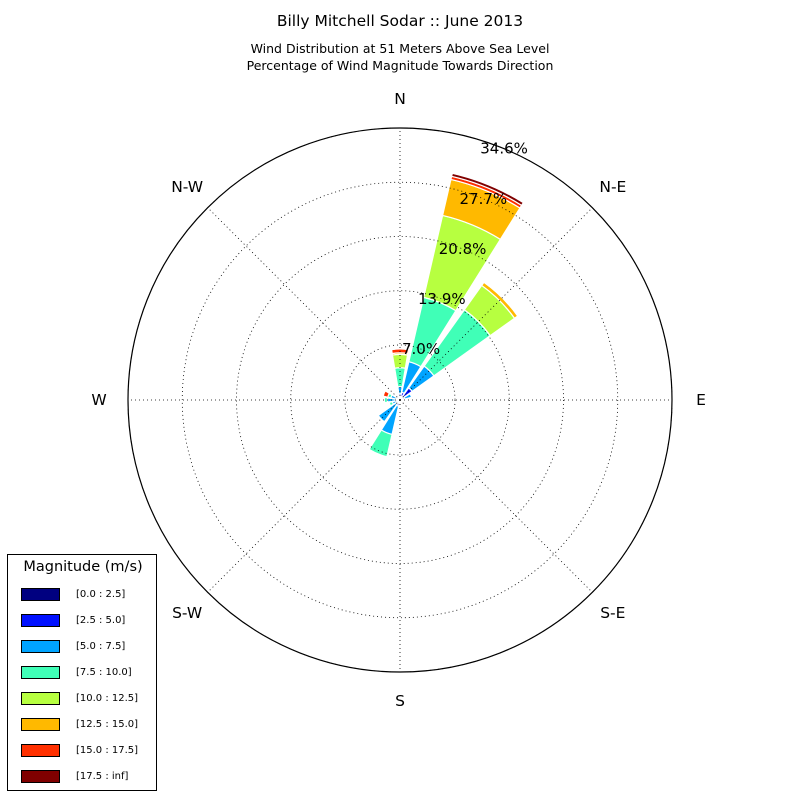 Image resolution: width=800 pixels, height=800 pixels. I want to click on bar-segment-dir22.5-bin7, so click(487, 189).